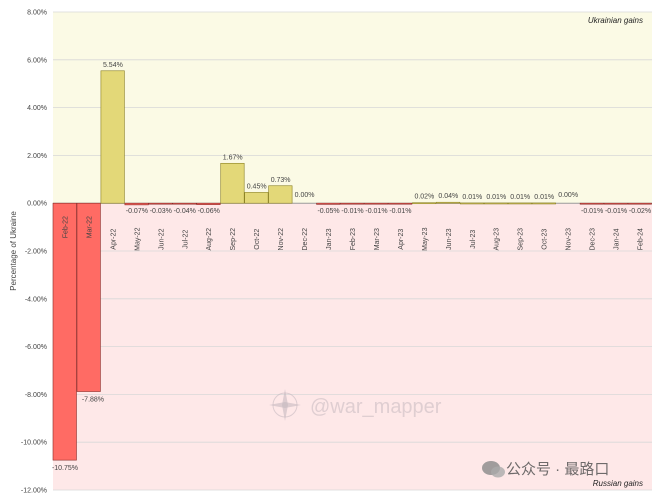 Image resolution: width=660 pixels, height=499 pixels. Describe the element at coordinates (37, 204) in the screenshot. I see `y-tick-label: 0.00%` at that location.